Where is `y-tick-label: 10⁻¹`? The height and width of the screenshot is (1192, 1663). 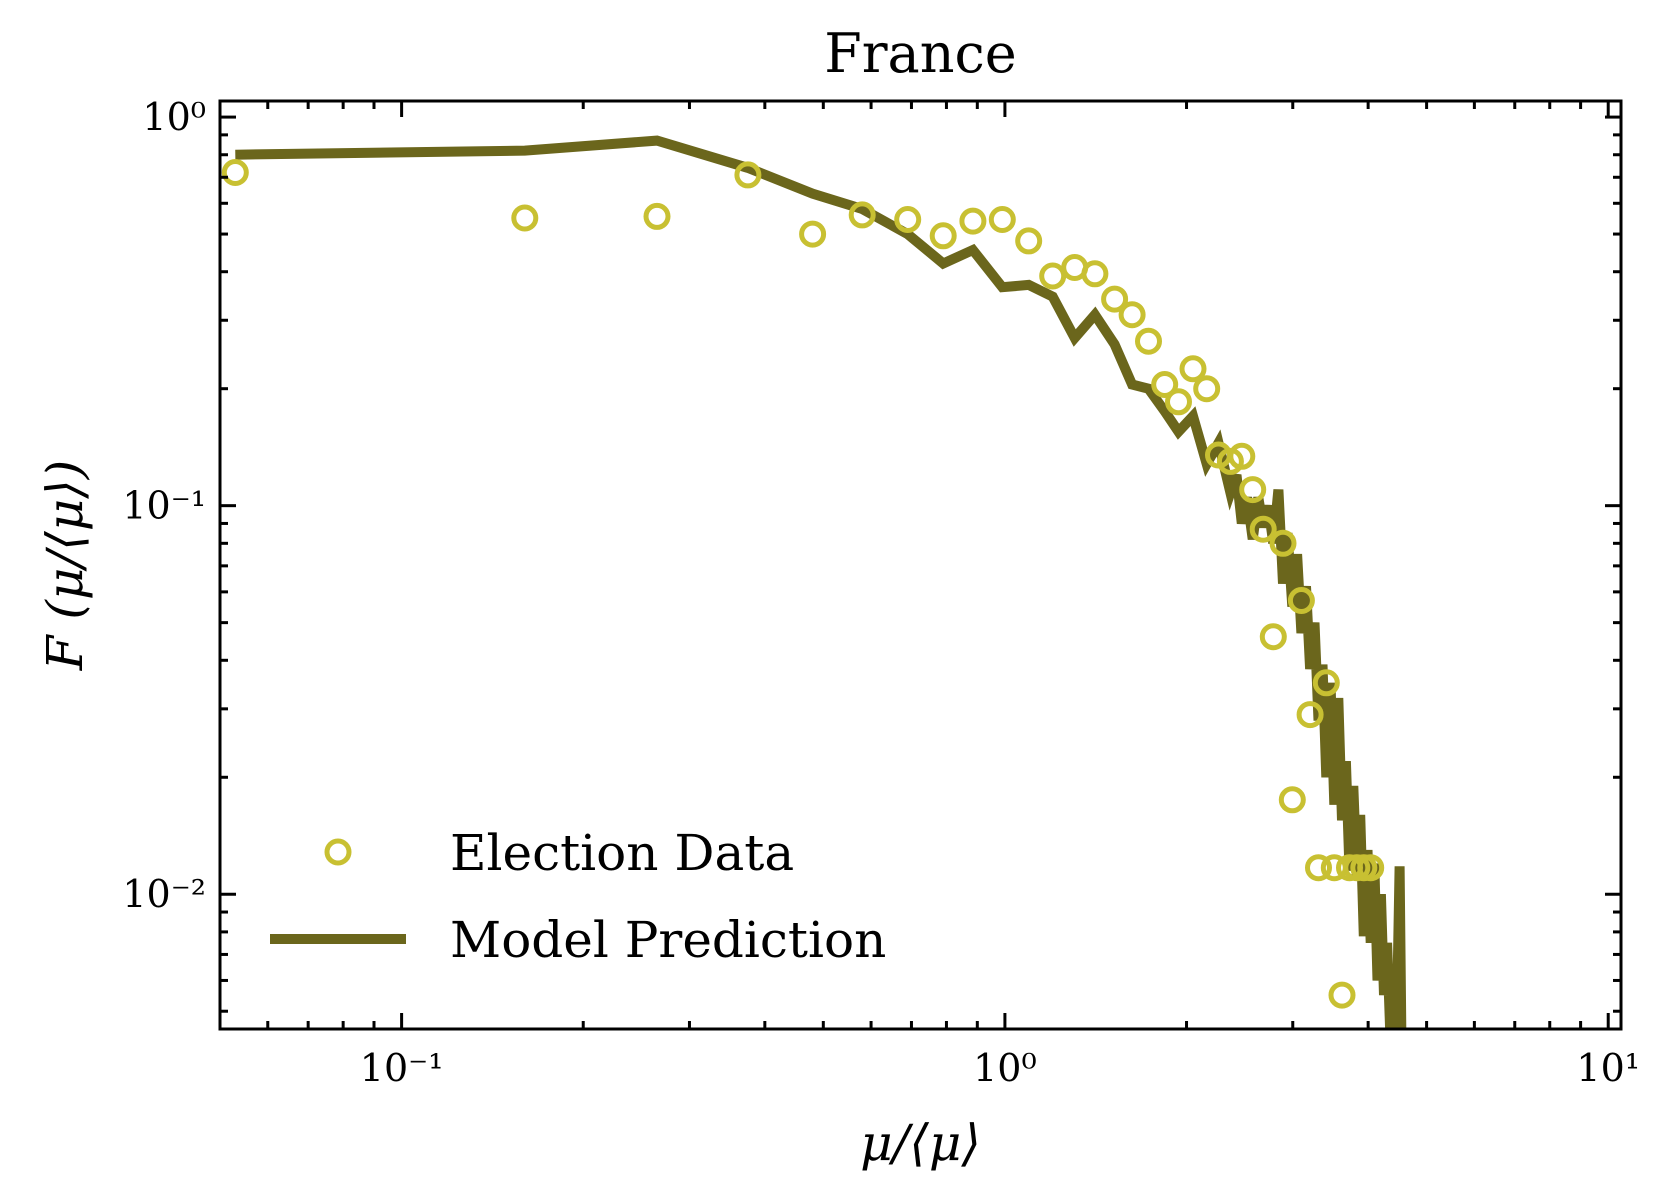 y-tick-label: 10⁻¹ is located at coordinates (164, 506).